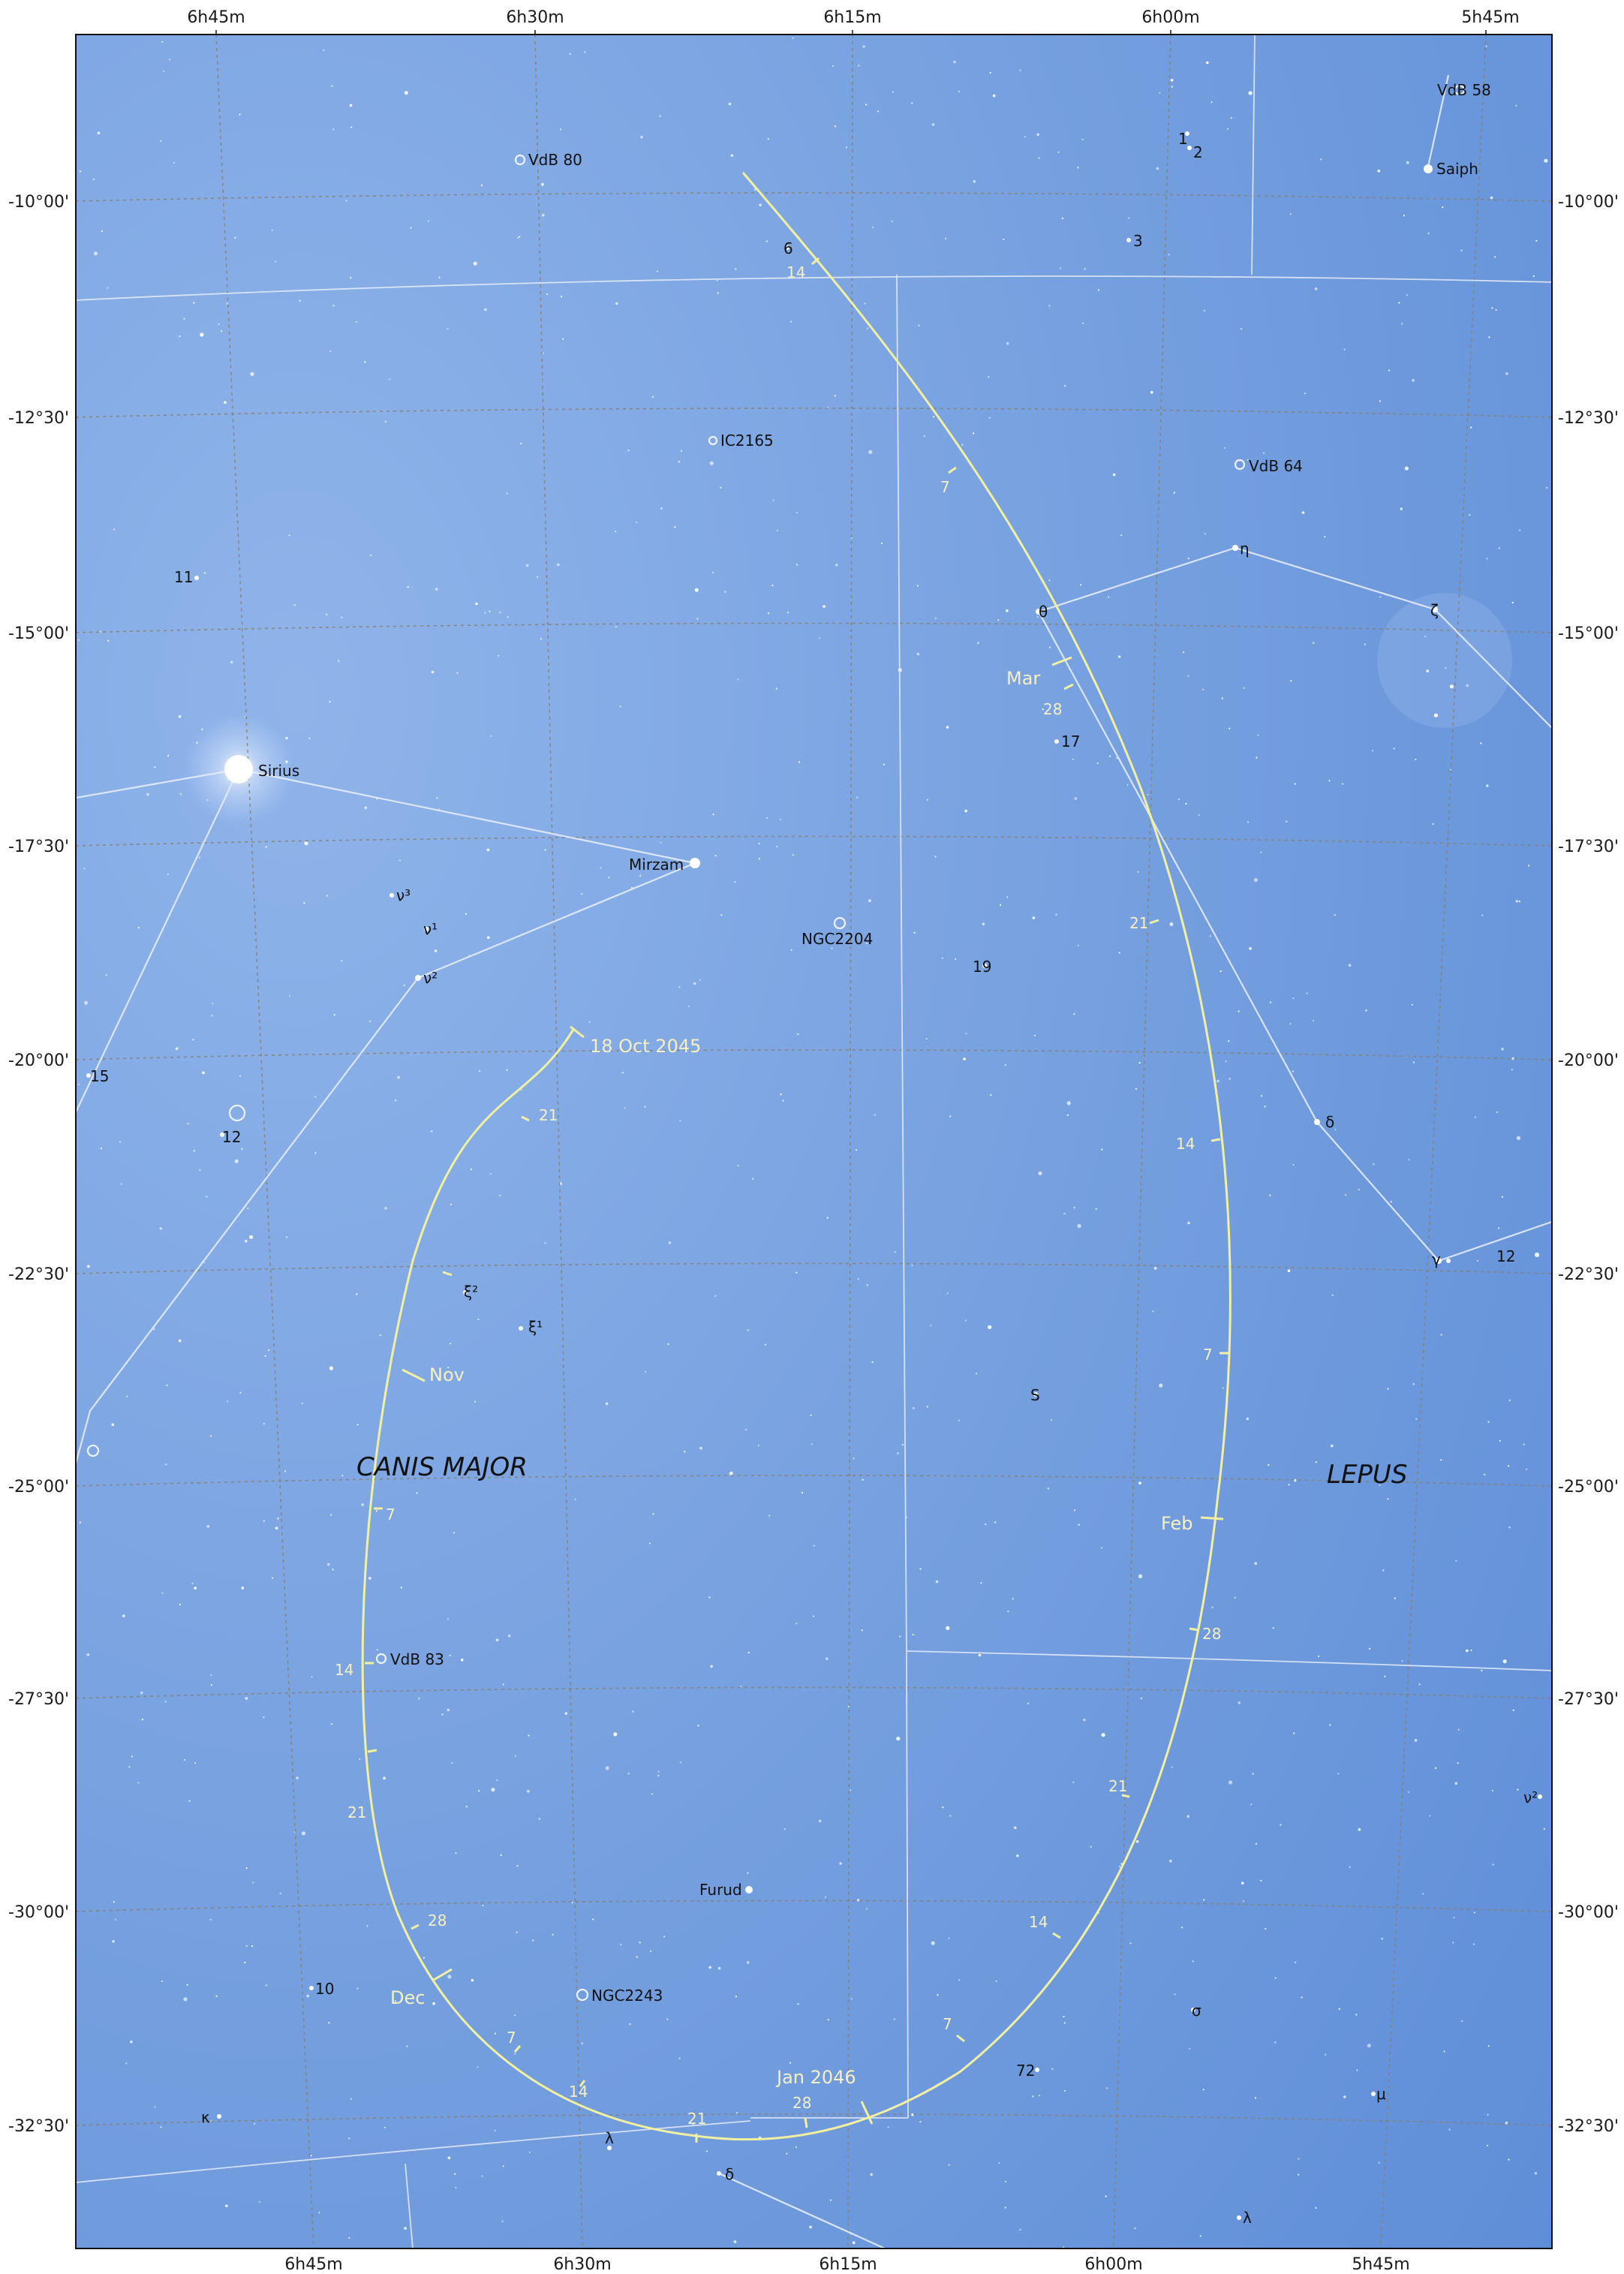 Image resolution: width=1624 pixels, height=2274 pixels. I want to click on label-mu: μ, so click(1381, 2094).